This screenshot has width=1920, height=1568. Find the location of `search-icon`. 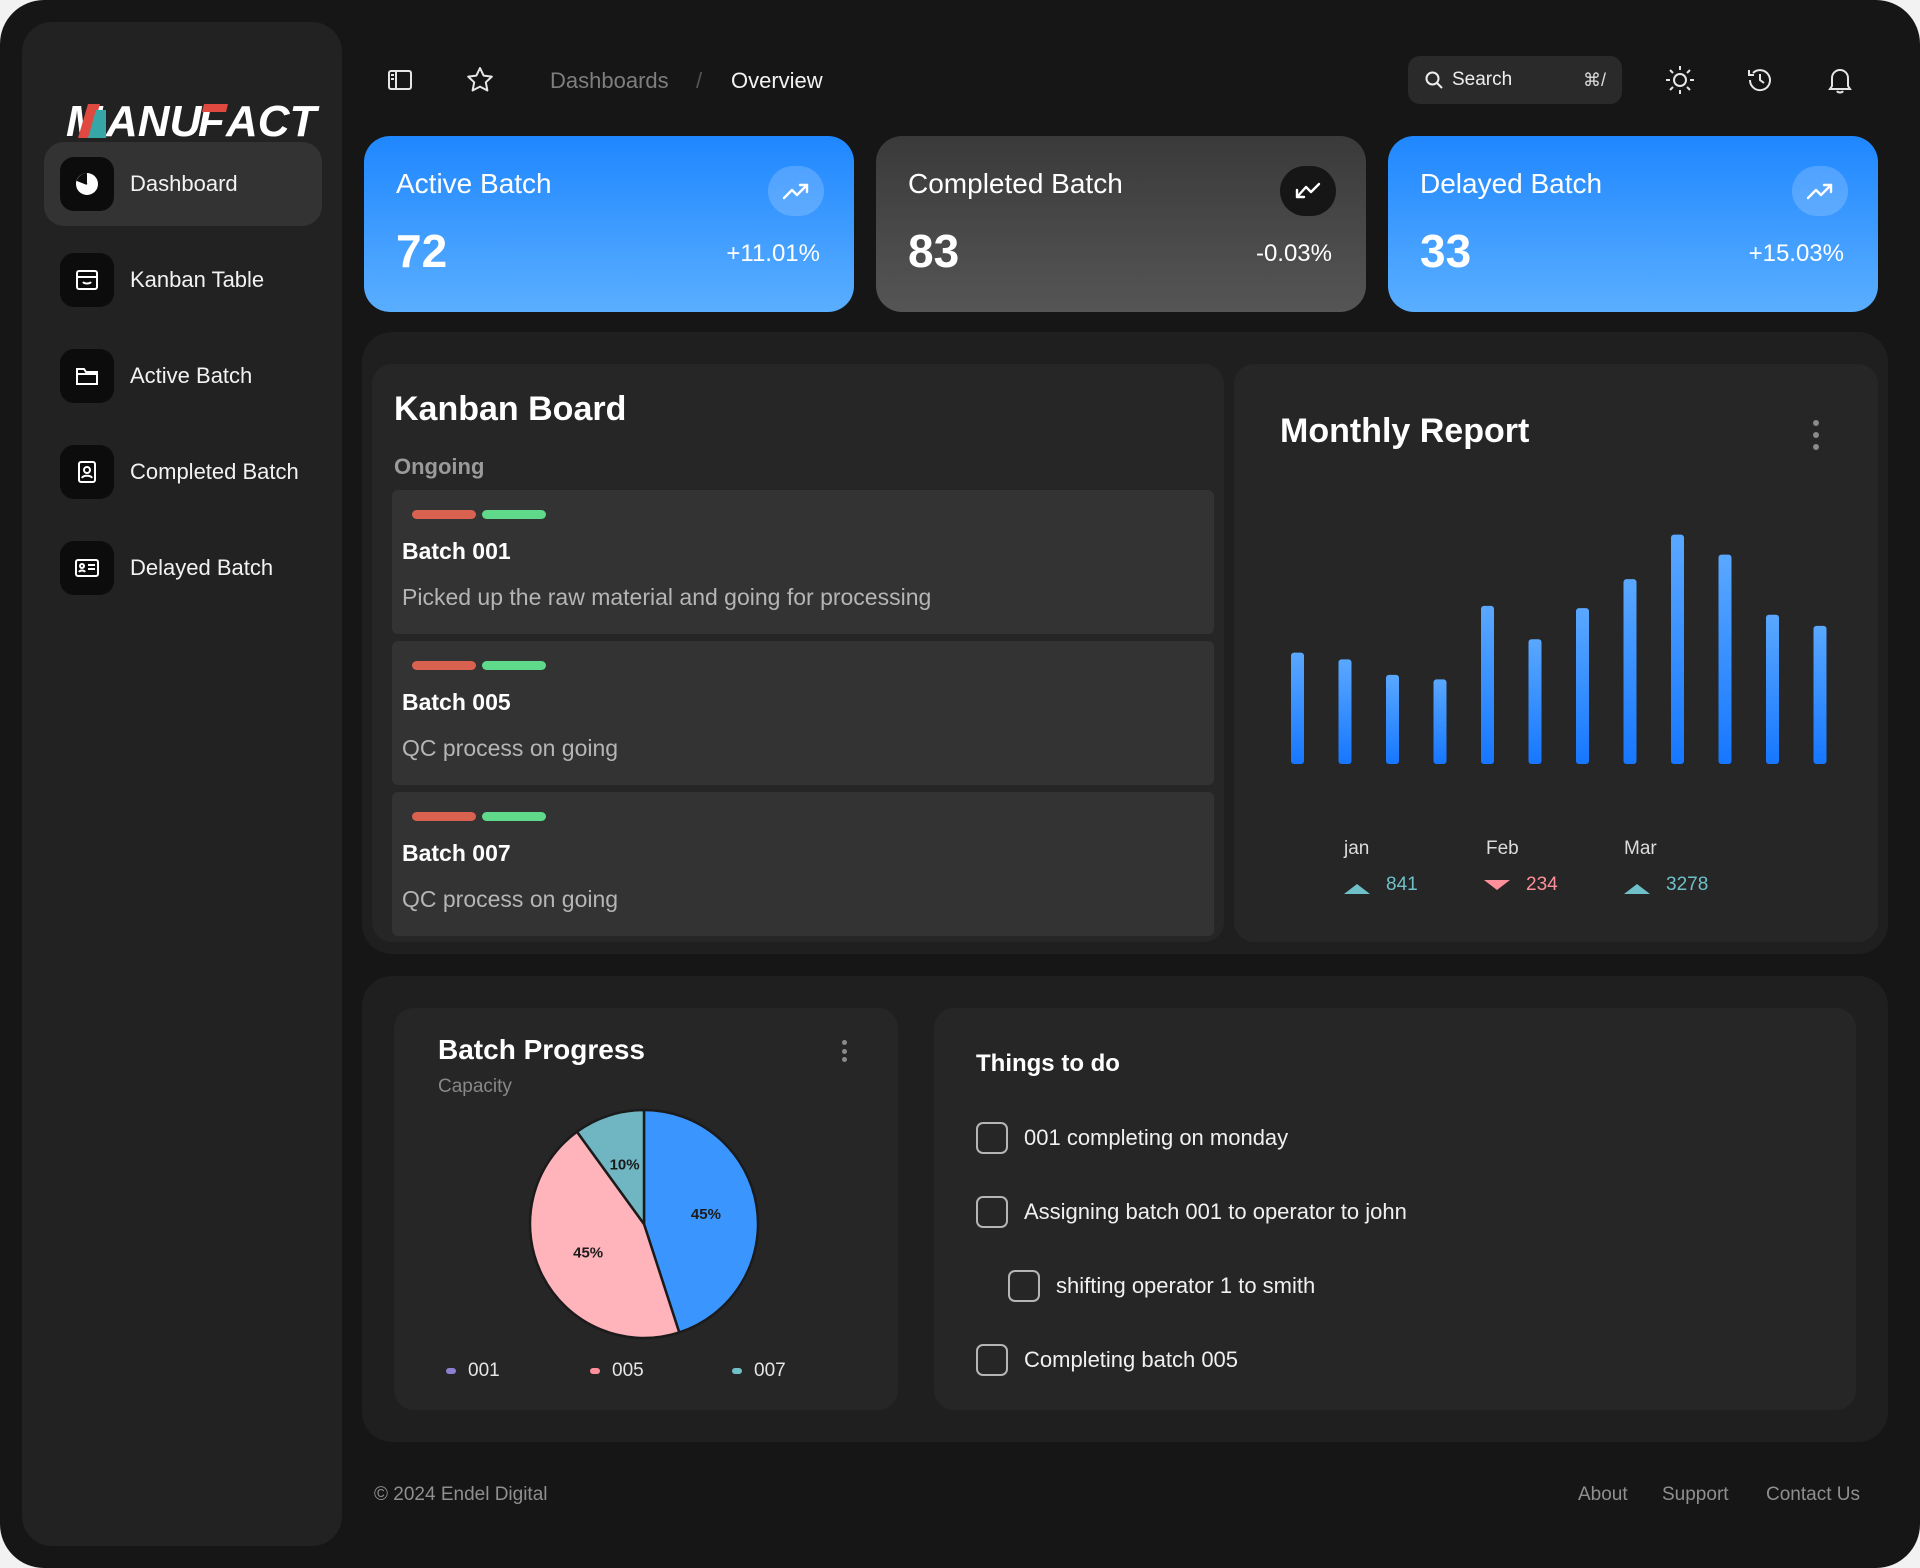

search-icon is located at coordinates (1434, 80).